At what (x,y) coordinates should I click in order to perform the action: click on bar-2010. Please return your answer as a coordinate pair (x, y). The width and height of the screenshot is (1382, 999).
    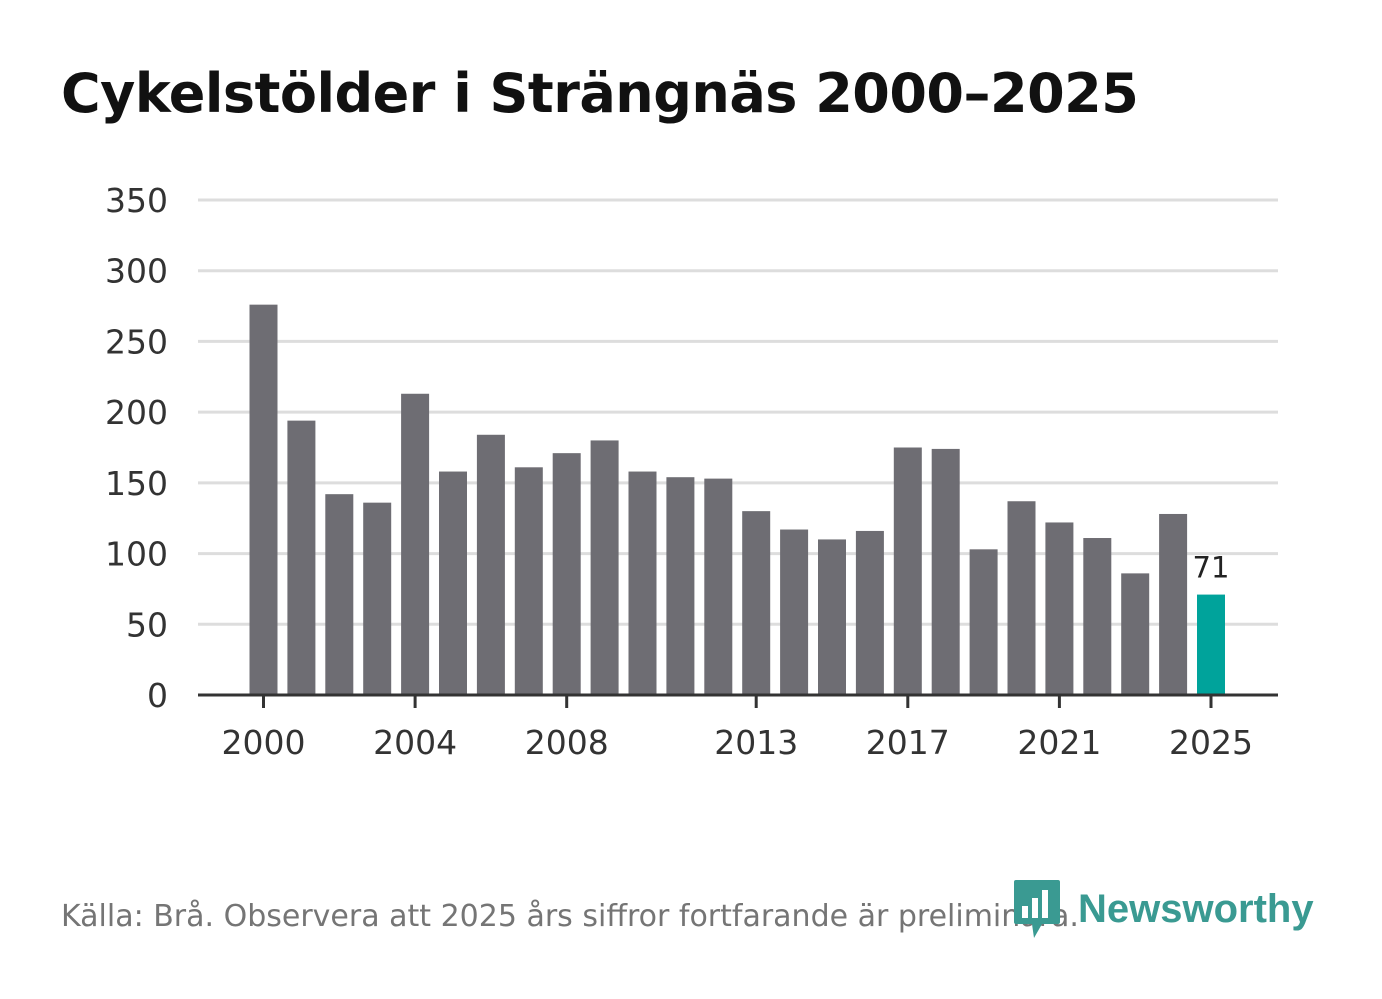
    Looking at the image, I should click on (642, 583).